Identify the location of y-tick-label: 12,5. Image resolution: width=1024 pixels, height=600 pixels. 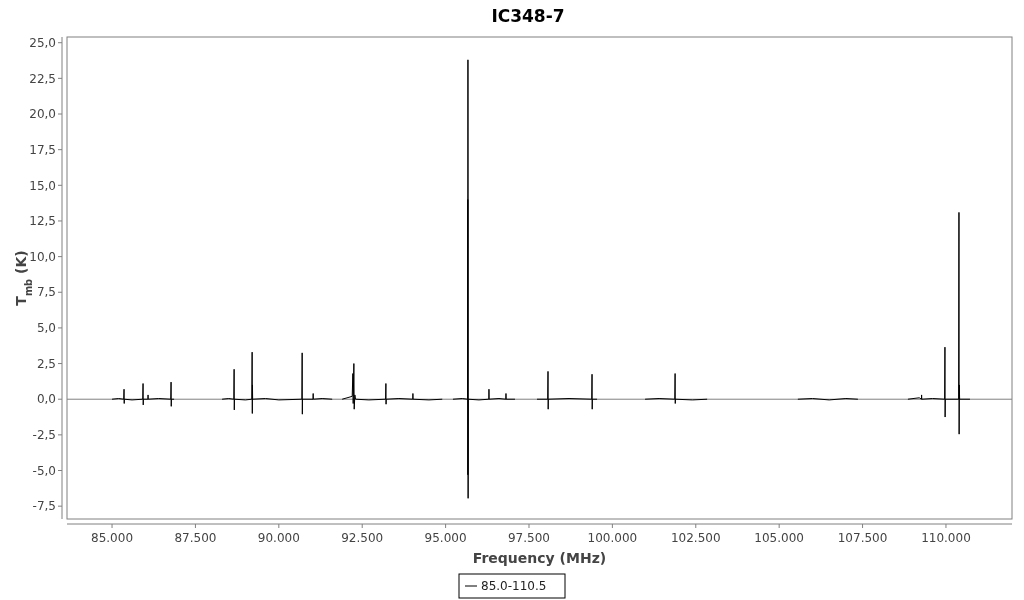
(42, 221).